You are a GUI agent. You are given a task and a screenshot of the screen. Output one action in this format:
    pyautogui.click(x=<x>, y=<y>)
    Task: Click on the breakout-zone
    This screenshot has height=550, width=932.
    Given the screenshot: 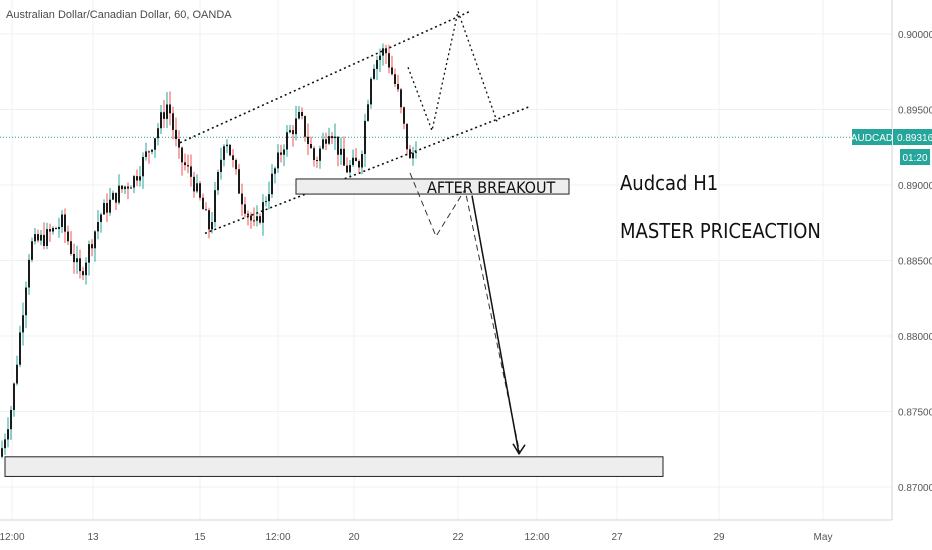 What is the action you would take?
    pyautogui.click(x=432, y=186)
    